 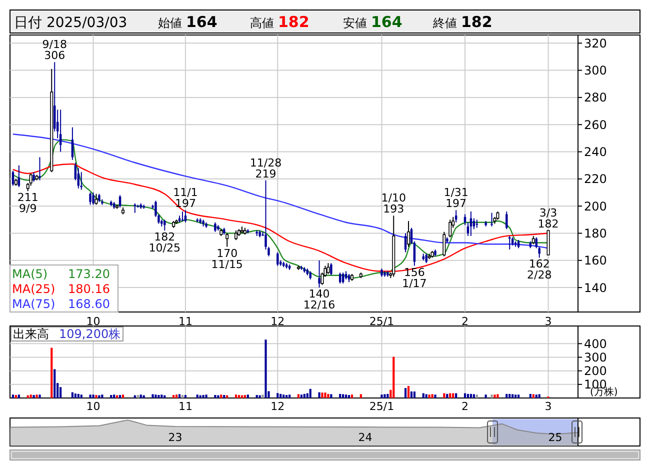 What do you see at coordinates (595, 206) in the screenshot?
I see `y-tick-label: 200` at bounding box center [595, 206].